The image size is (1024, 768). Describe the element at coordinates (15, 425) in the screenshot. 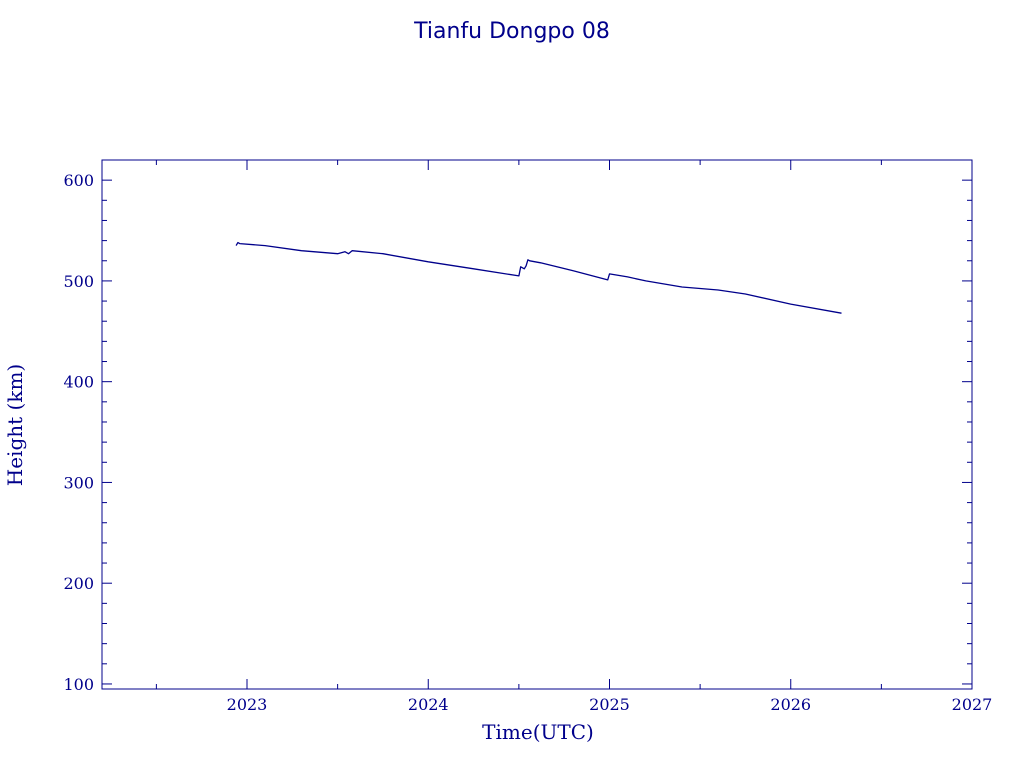

I see `y-axis-label: Height (km)` at that location.